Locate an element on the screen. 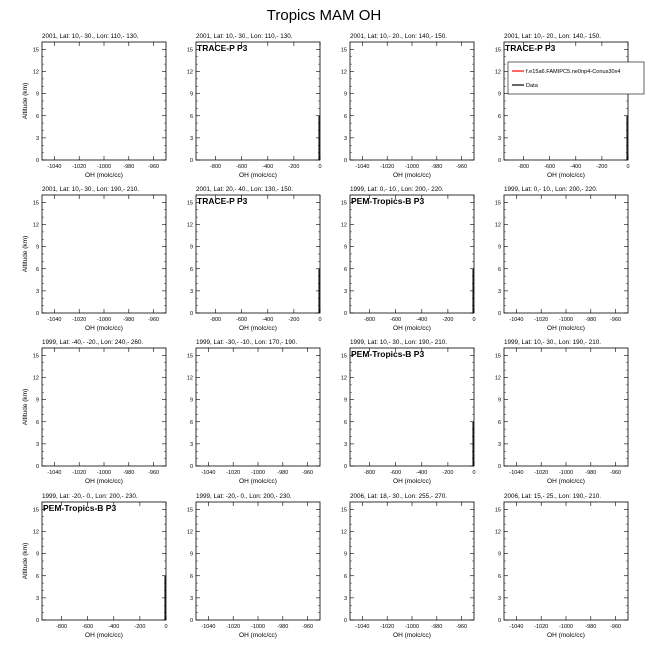  x-tick-label: 0 is located at coordinates (165, 627).